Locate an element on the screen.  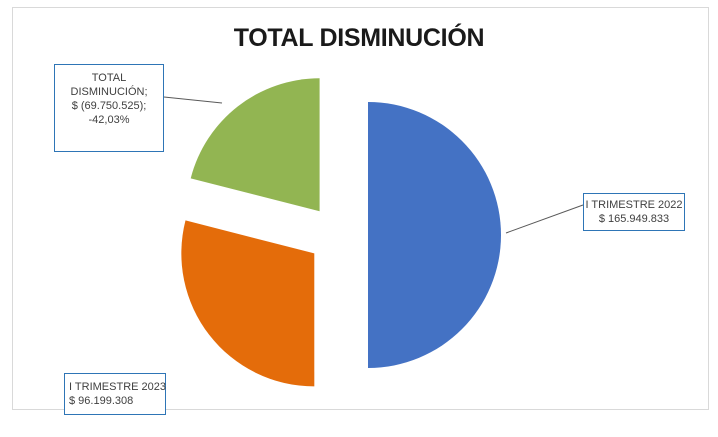
data-label-line: DISMINUCIÓN; is located at coordinates (109, 92).